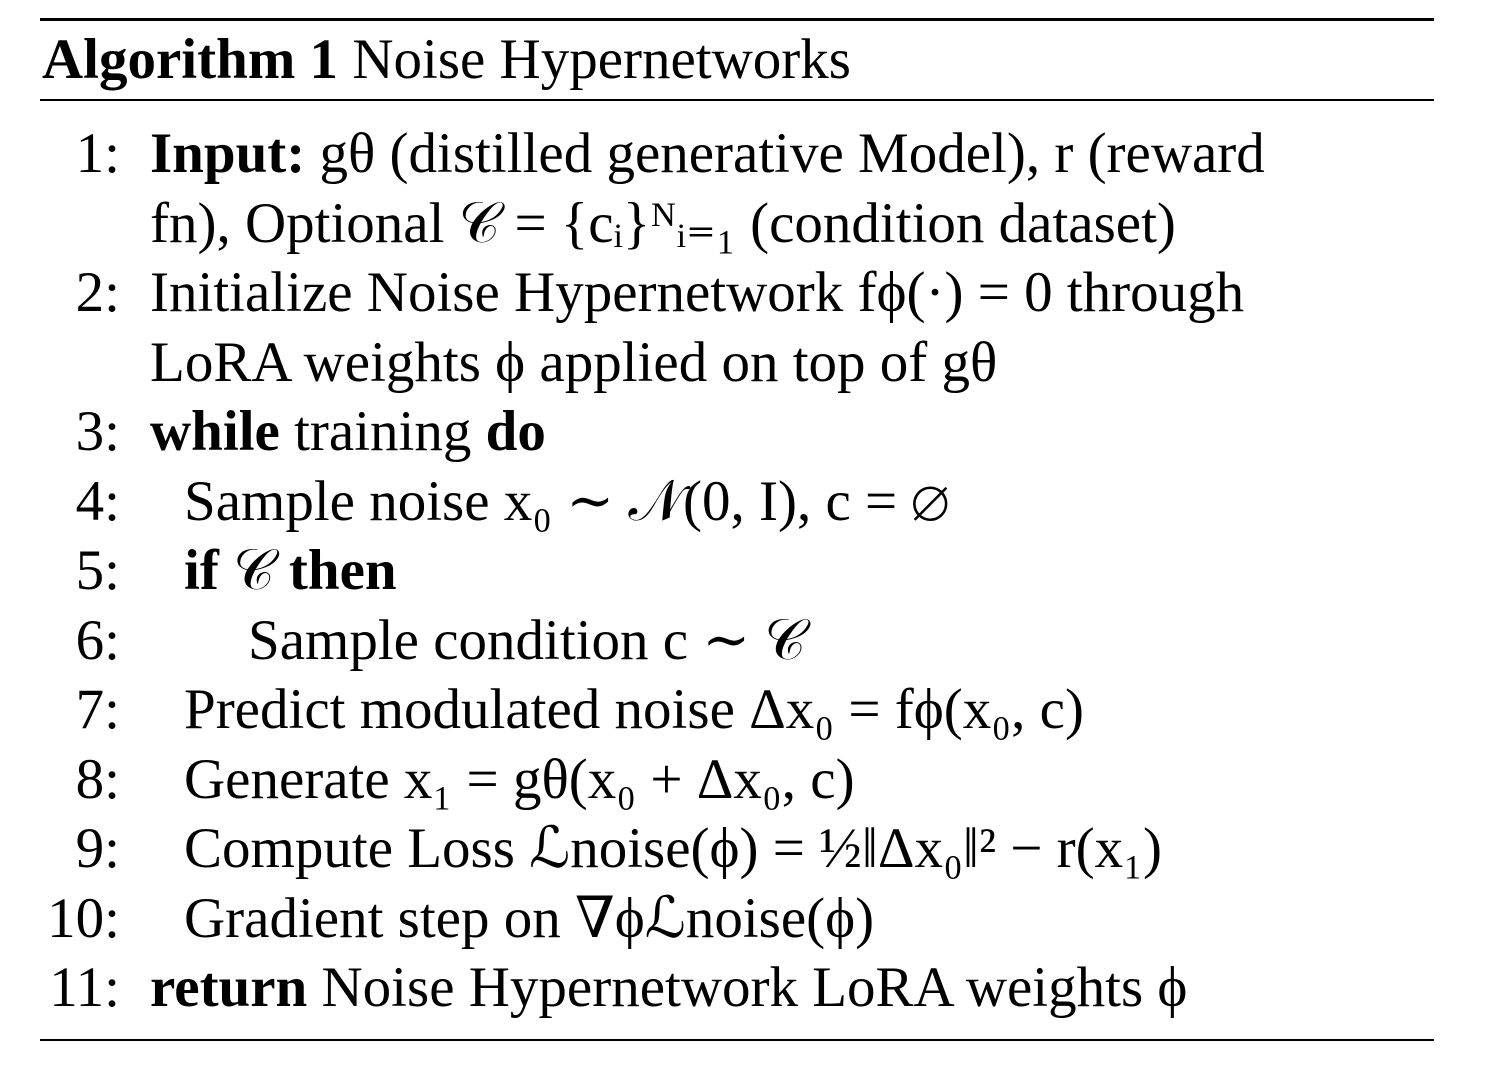  Describe the element at coordinates (97, 640) in the screenshot. I see `line-number: 6:` at that location.